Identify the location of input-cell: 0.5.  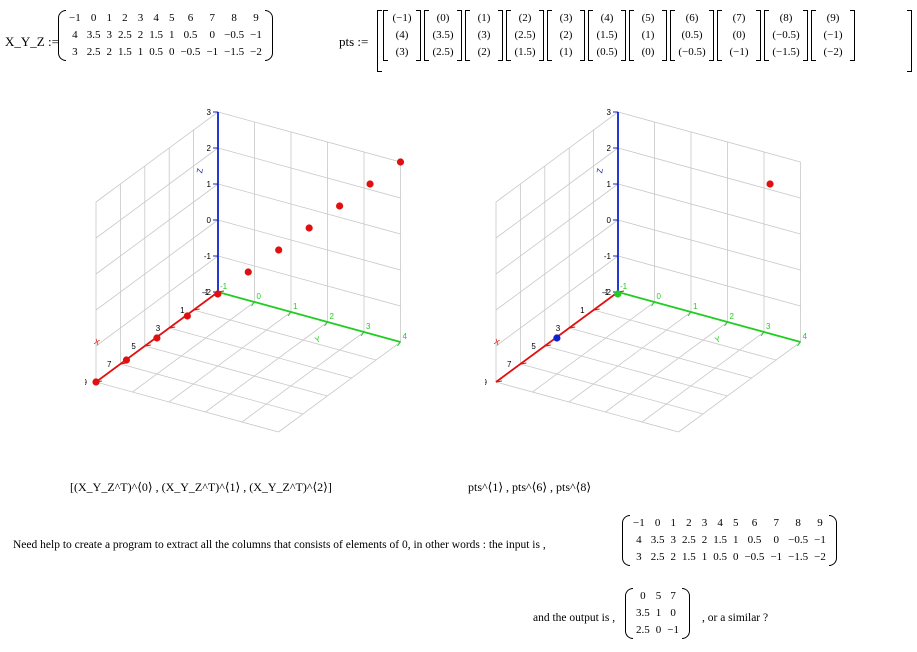
(720, 557).